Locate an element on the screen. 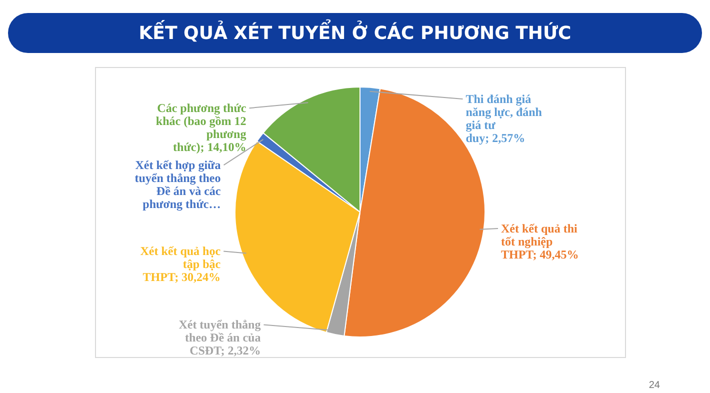 This screenshot has height=393, width=710. slice-label: Xét tuyển thẳng theo Đề án của CSĐT; 2,32% is located at coordinates (219, 338).